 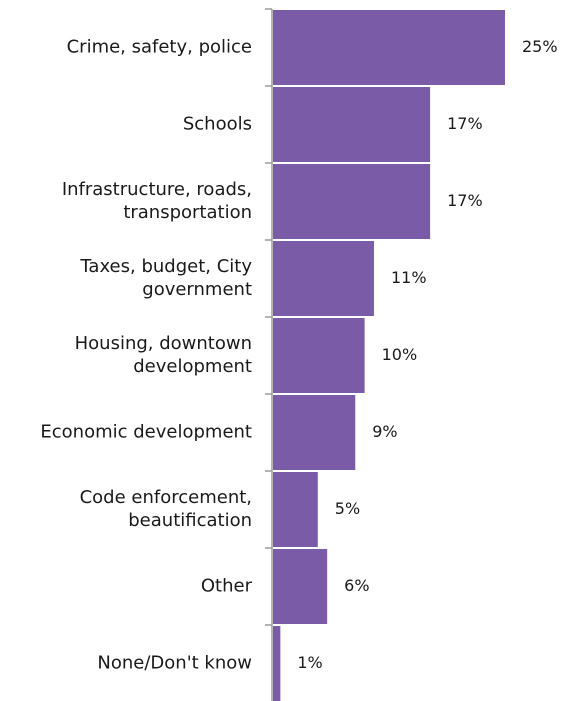 I want to click on category-label-4: Housing, downtown development, so click(x=163, y=355).